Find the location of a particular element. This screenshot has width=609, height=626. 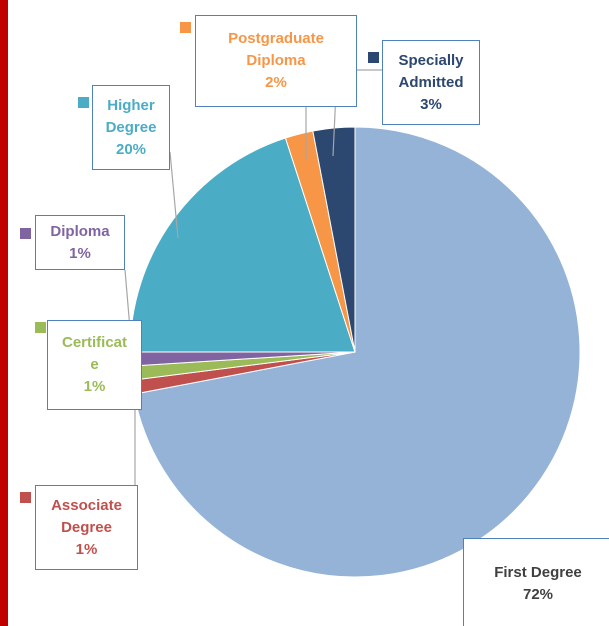

data-label: Postgraduate Diploma 2% is located at coordinates (276, 61).